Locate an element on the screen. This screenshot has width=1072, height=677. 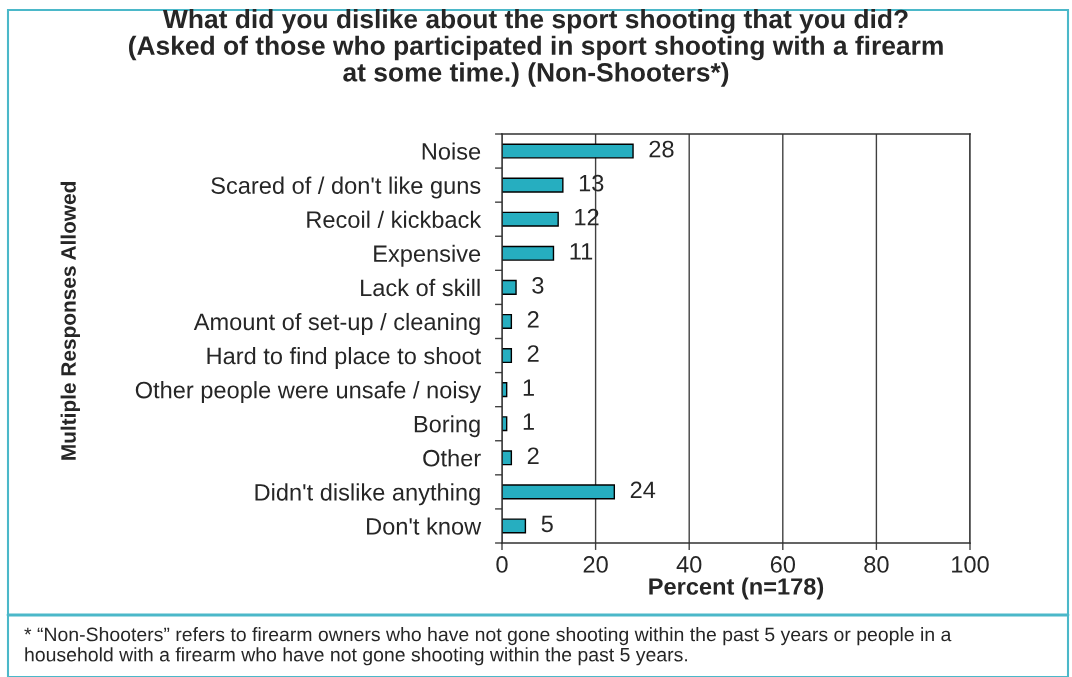
y-tick-label: Boring is located at coordinates (447, 426).